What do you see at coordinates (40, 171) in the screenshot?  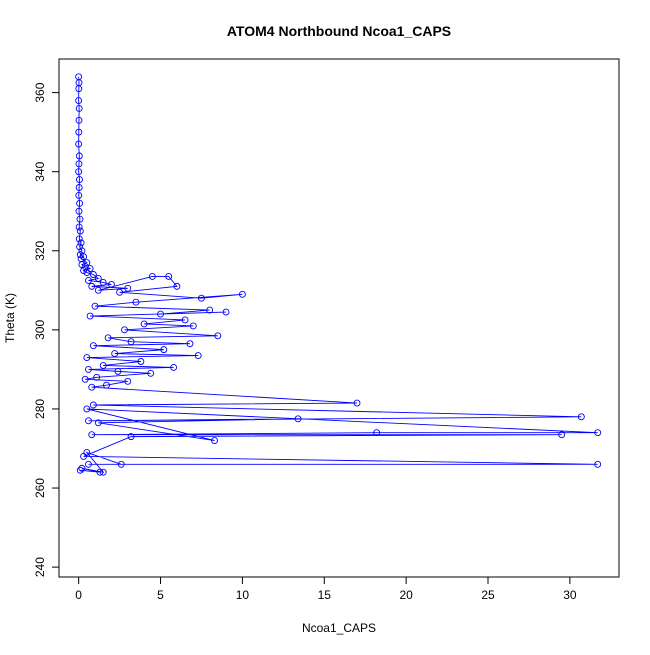 I see `y-tick-label: 340` at bounding box center [40, 171].